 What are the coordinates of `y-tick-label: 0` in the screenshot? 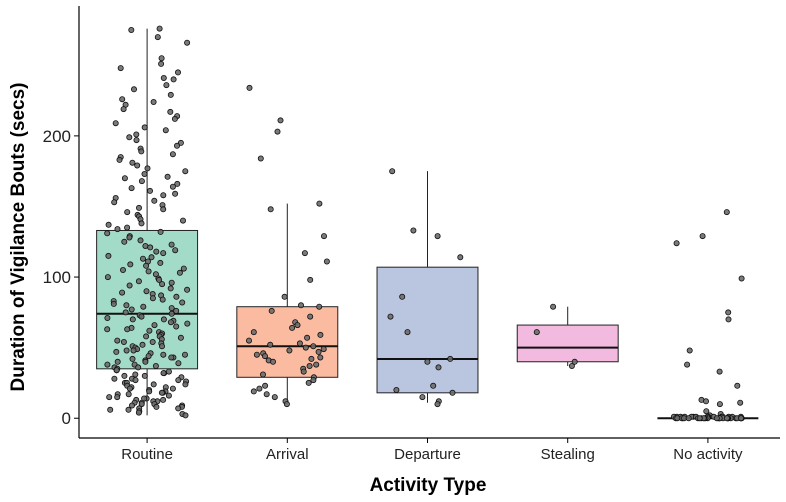 It's located at (66, 418).